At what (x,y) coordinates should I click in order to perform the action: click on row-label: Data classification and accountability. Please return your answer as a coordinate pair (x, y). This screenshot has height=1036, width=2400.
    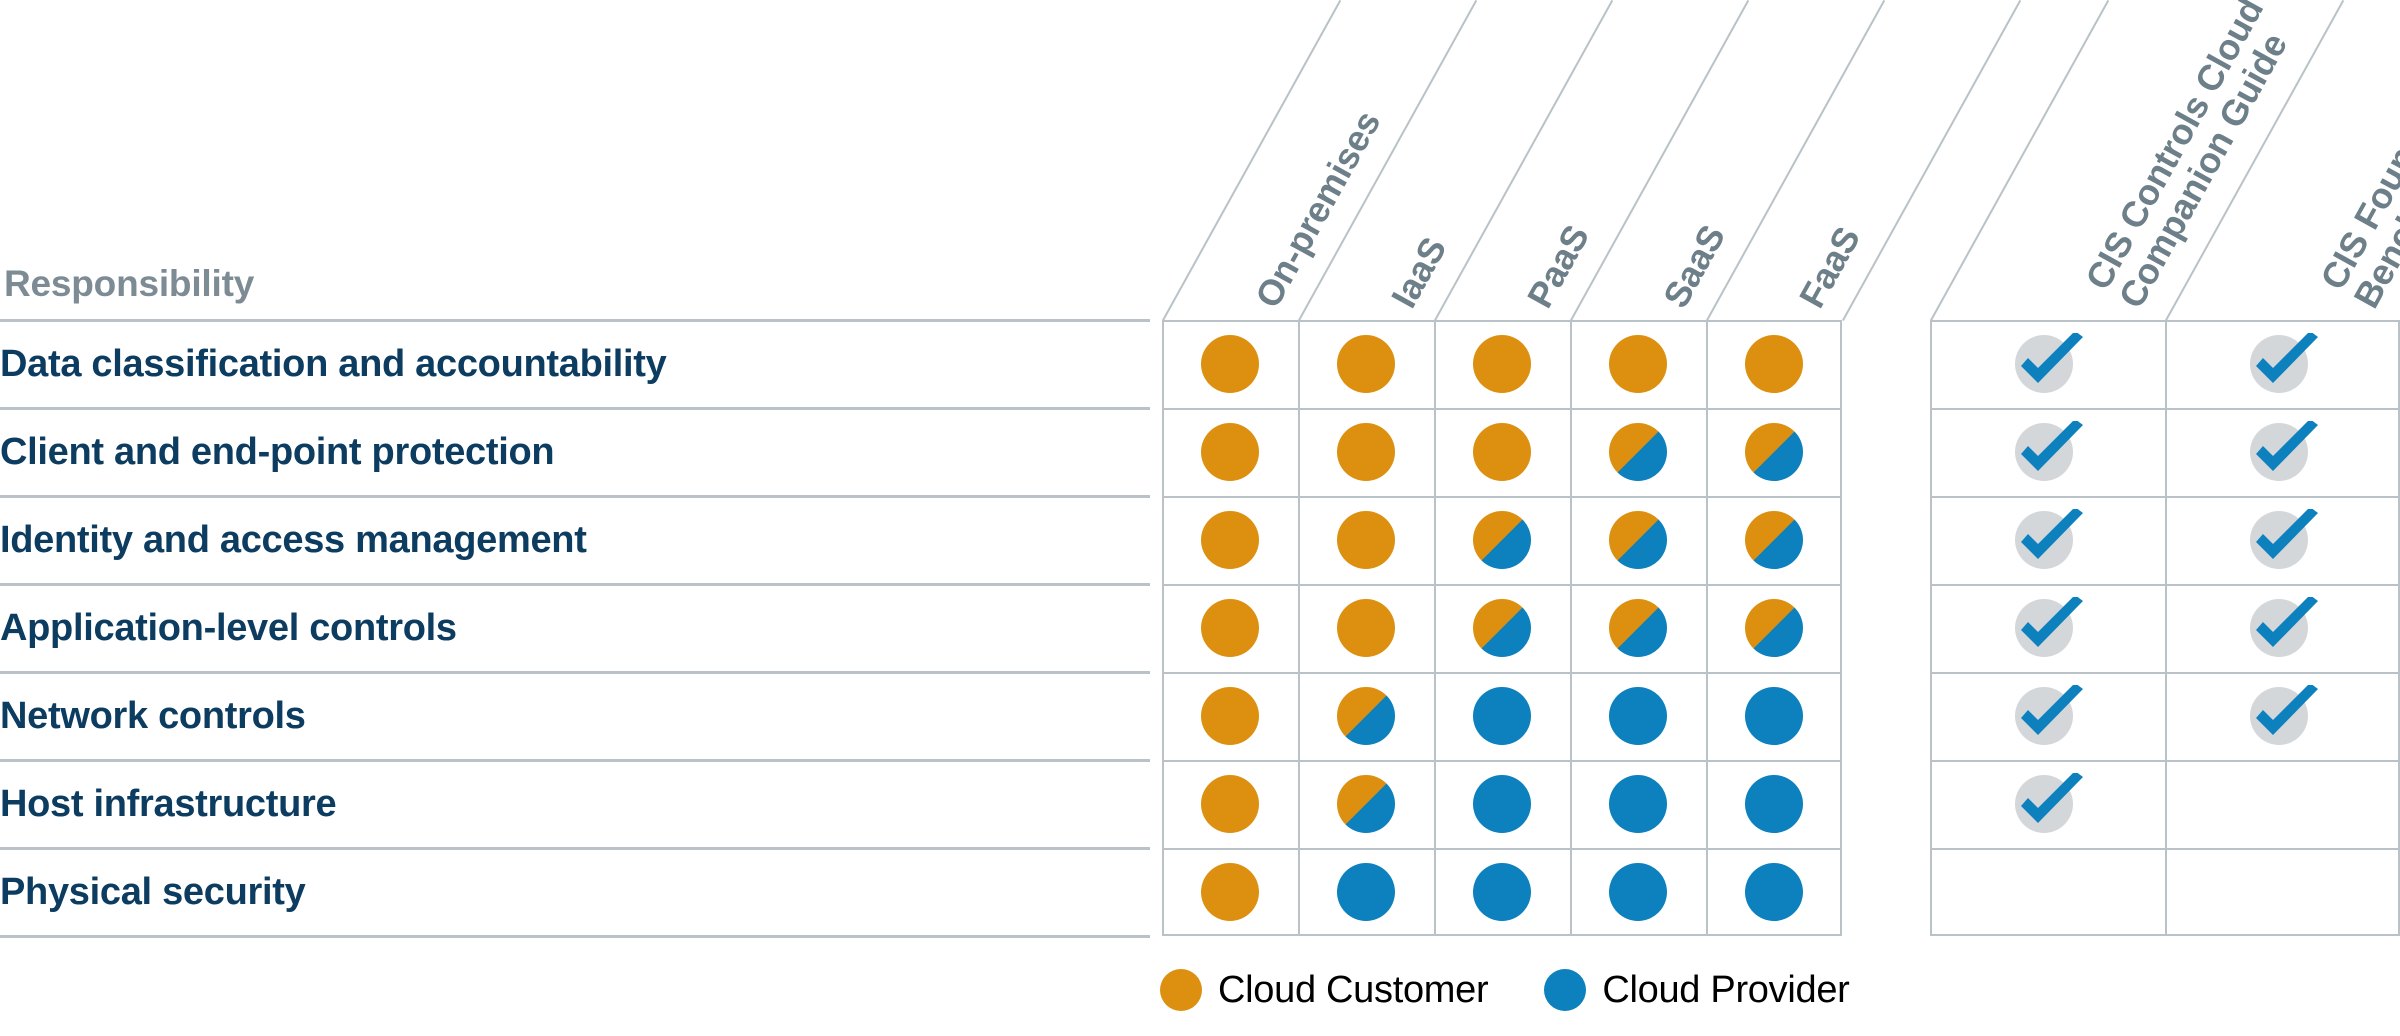
    Looking at the image, I should click on (575, 364).